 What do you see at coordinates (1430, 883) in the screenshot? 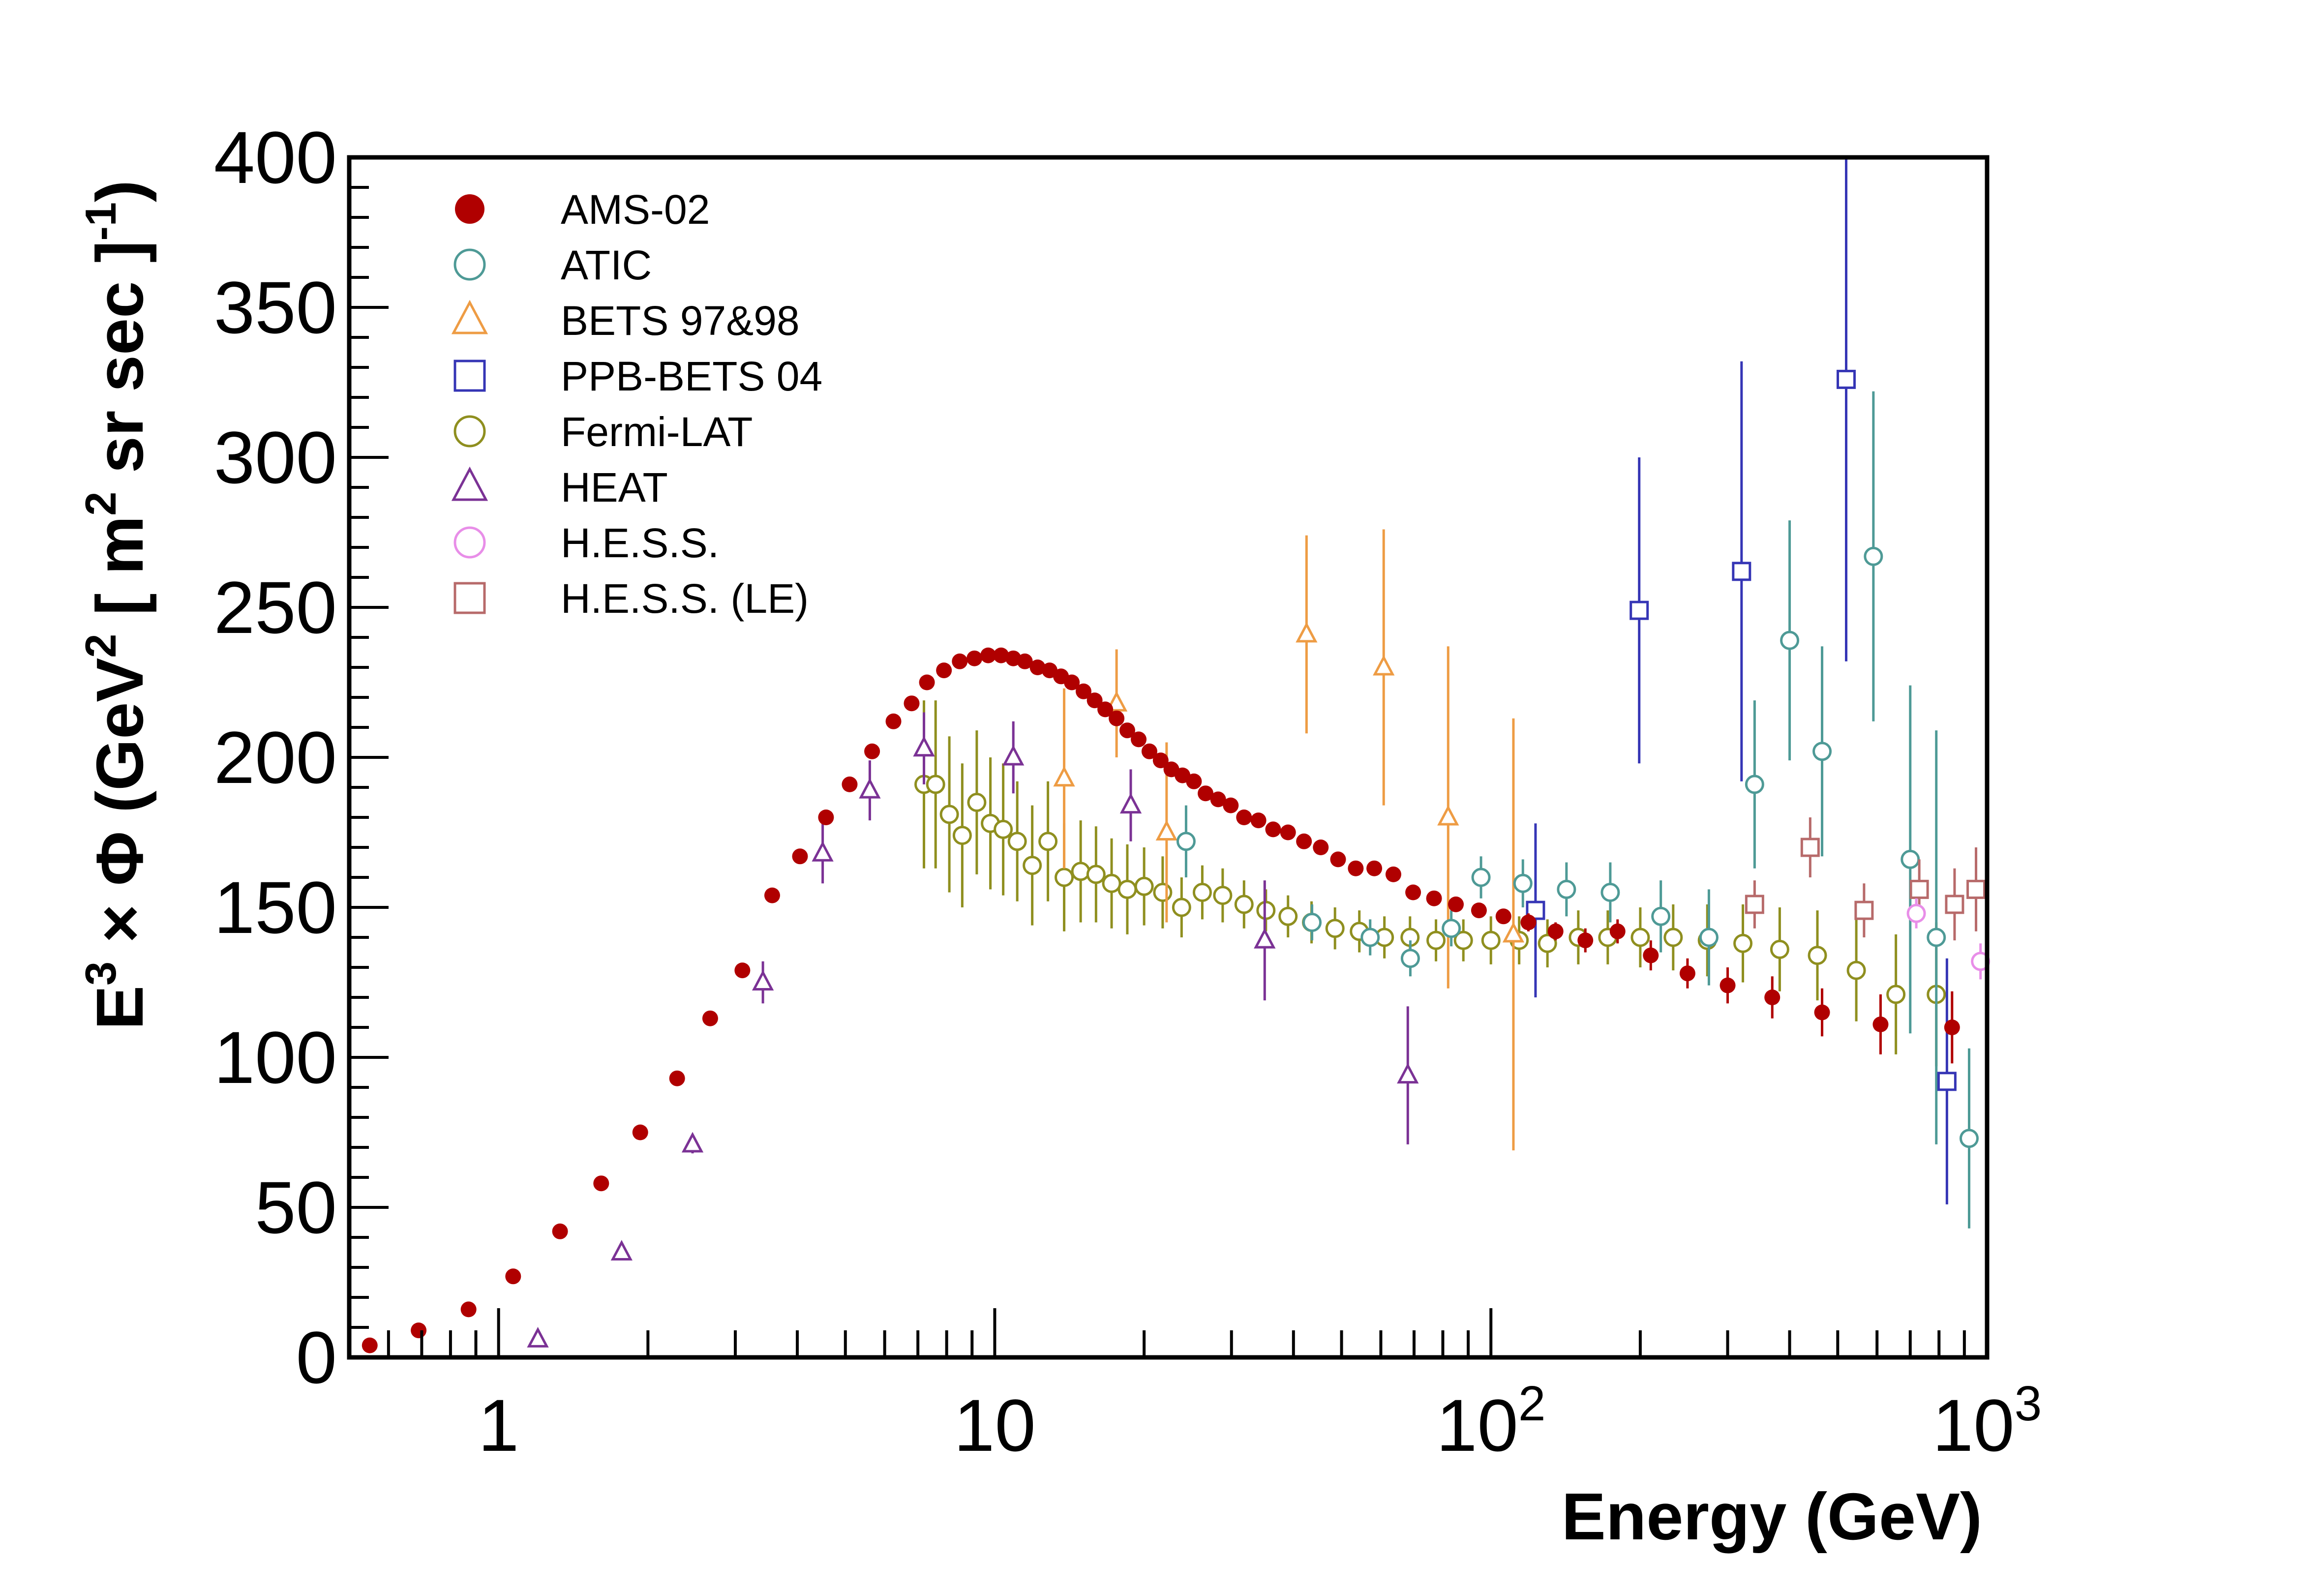
I see `series-fermi-lat` at bounding box center [1430, 883].